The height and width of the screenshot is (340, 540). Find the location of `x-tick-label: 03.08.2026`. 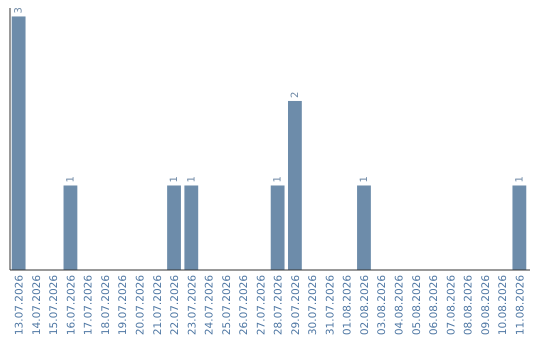

x-tick-label: 03.08.2026 is located at coordinates (382, 305).